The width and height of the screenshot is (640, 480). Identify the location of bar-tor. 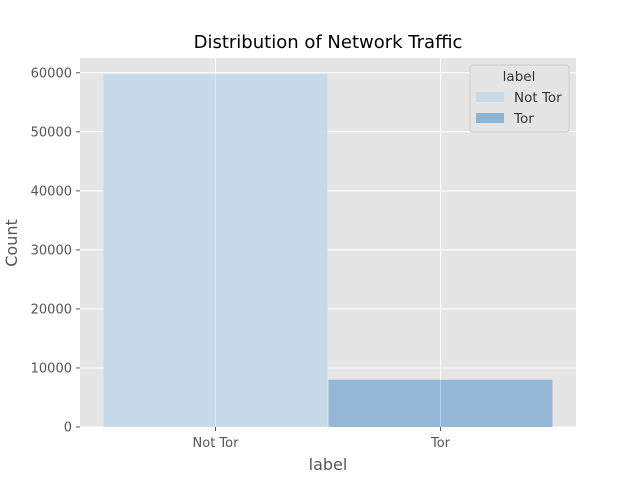
(440, 403).